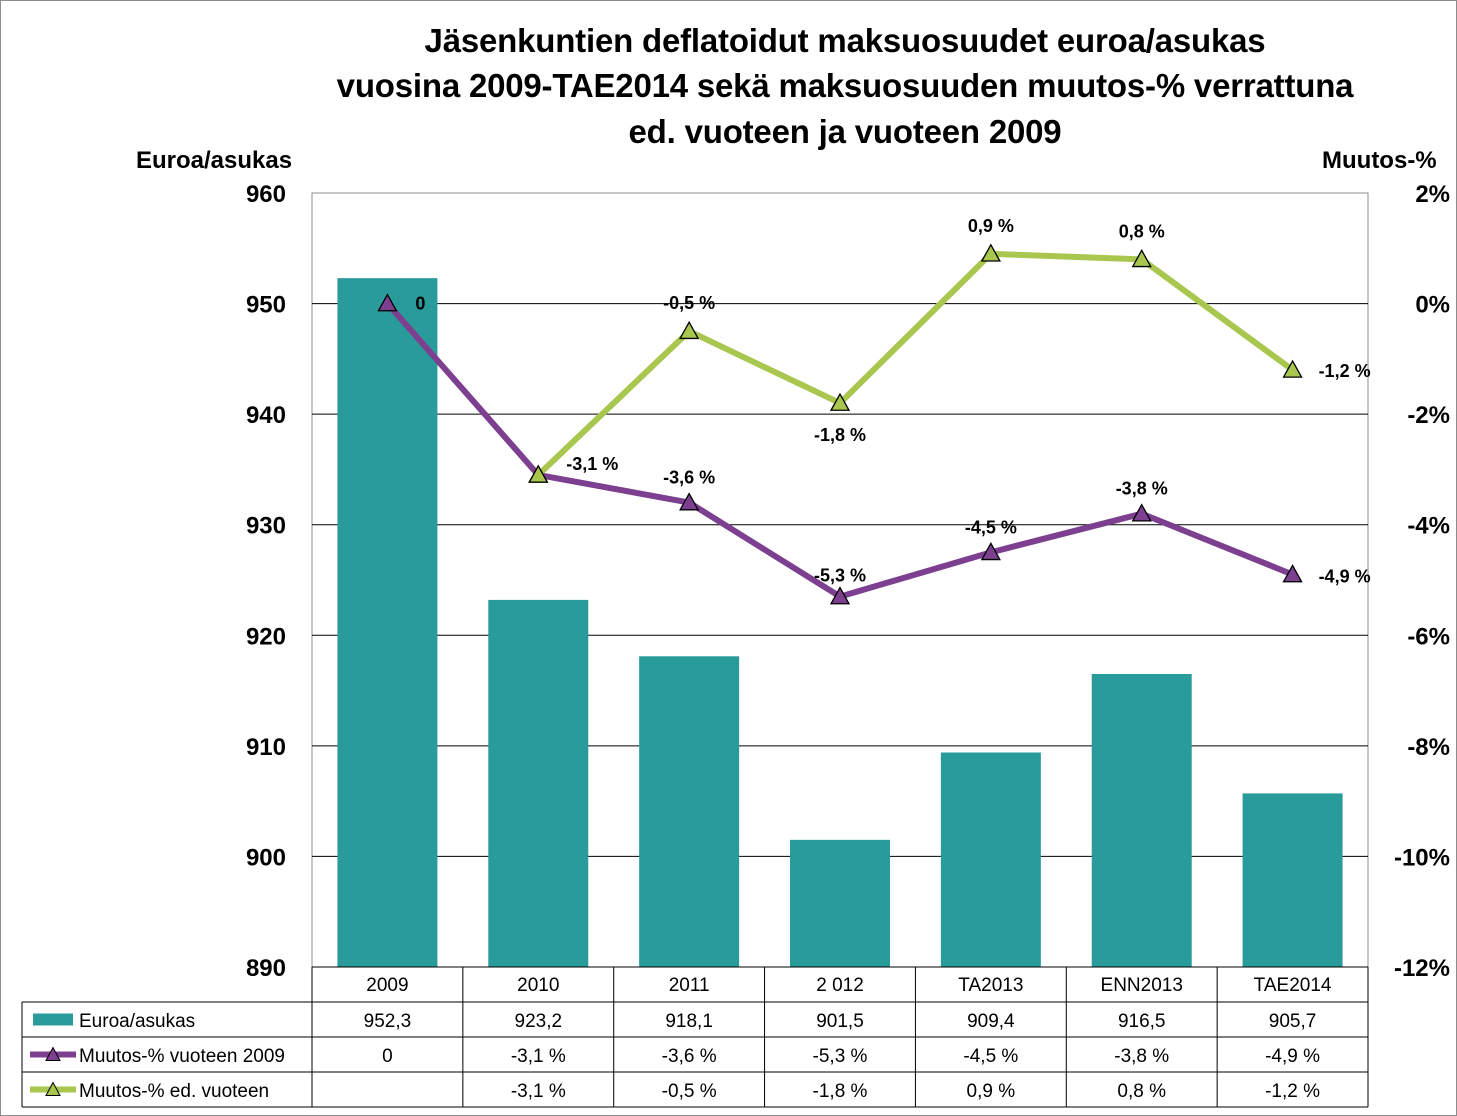  What do you see at coordinates (1142, 1021) in the screenshot?
I see `table-cell: 916,5` at bounding box center [1142, 1021].